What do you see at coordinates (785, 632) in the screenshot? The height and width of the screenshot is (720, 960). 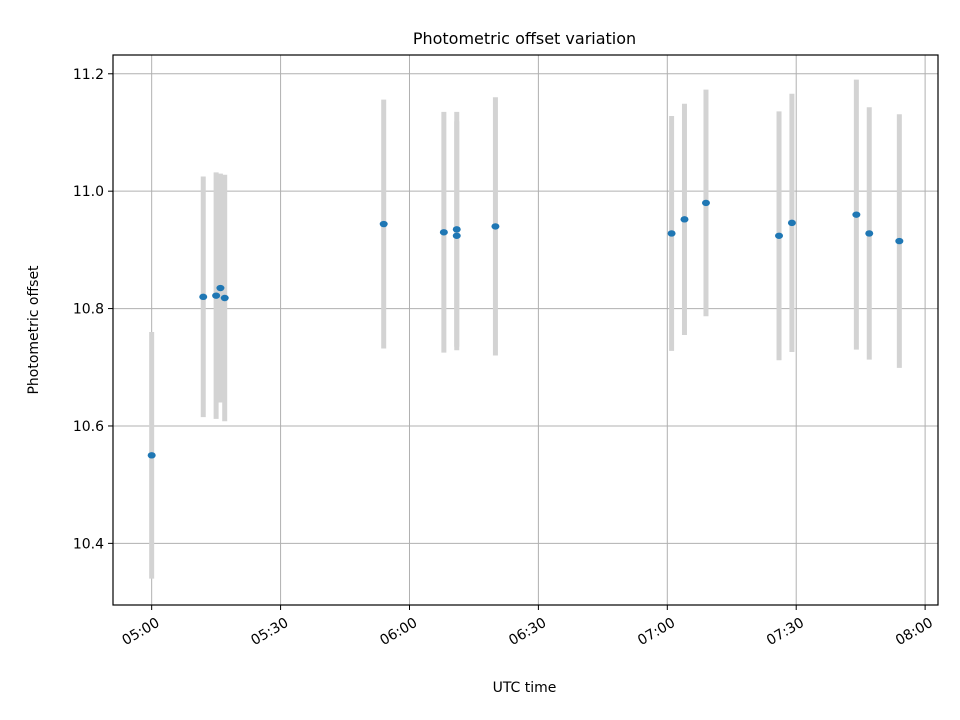 I see `x-tick-label: 07:30` at bounding box center [785, 632].